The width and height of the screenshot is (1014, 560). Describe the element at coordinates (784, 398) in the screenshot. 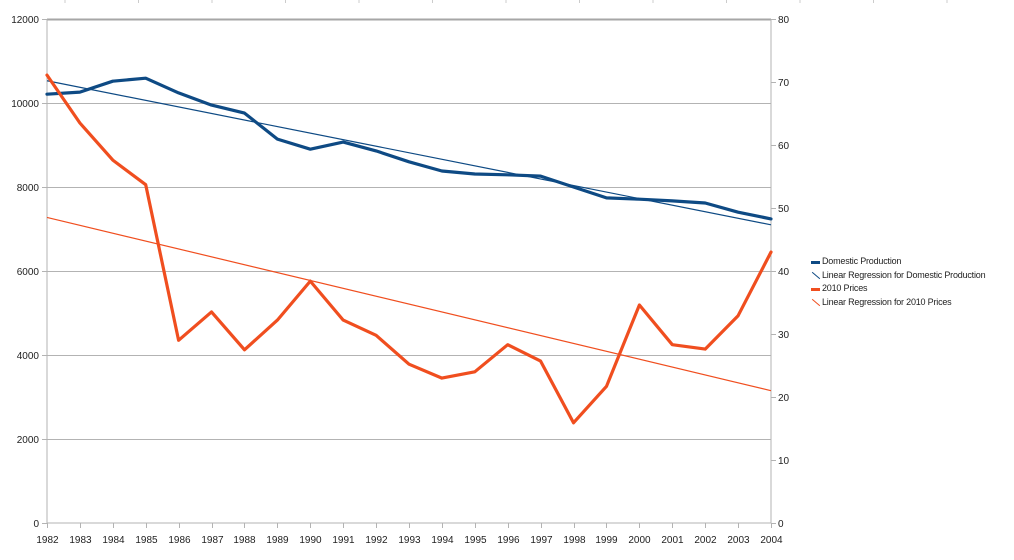

I see `right-tick-label: 20` at that location.